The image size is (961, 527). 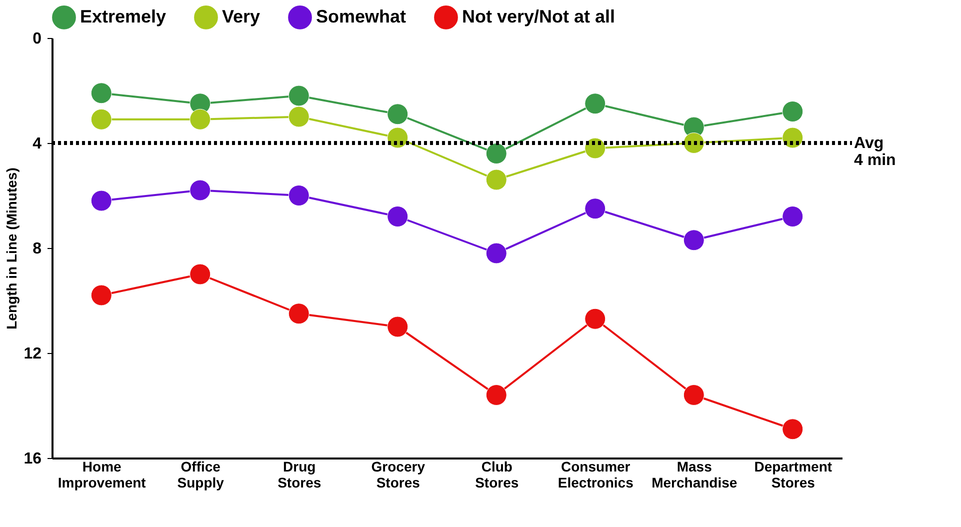 I want to click on y-tick-label: 4, so click(x=37, y=144).